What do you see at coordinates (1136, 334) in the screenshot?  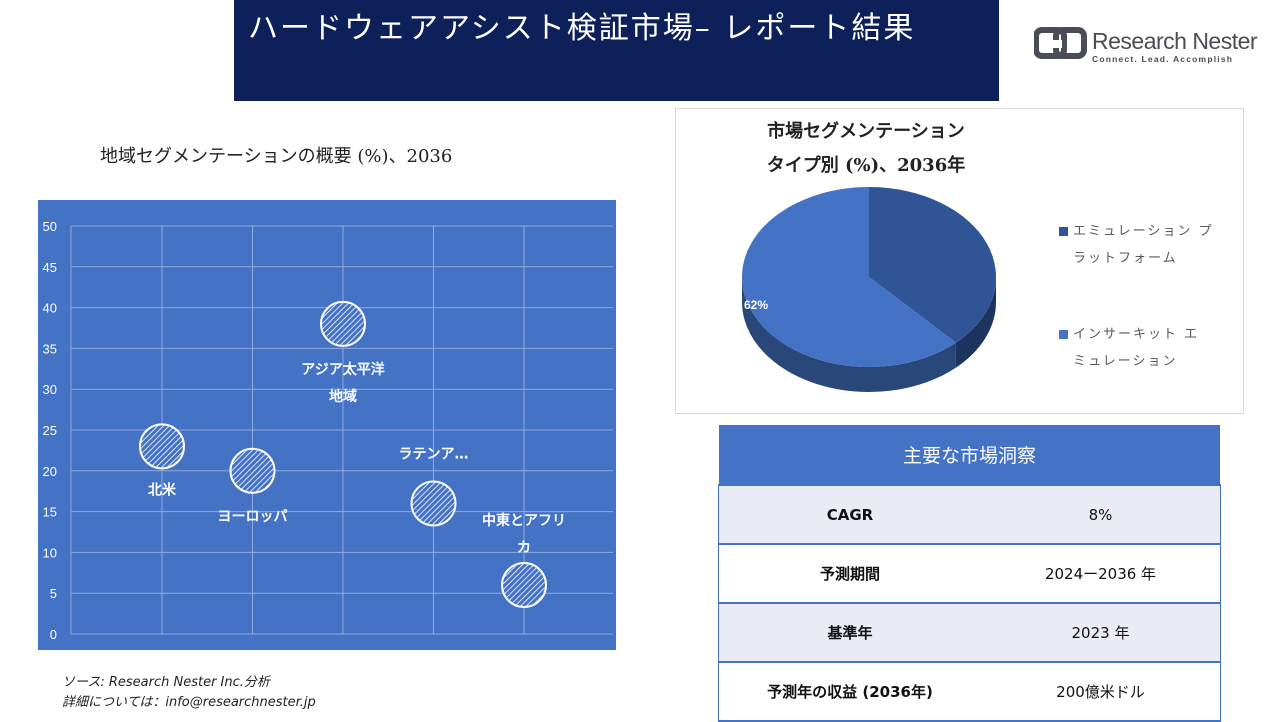 I see `legend-label: インサーキット エ` at bounding box center [1136, 334].